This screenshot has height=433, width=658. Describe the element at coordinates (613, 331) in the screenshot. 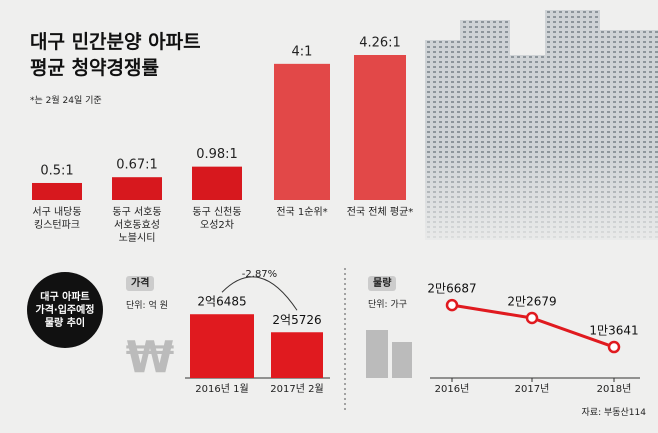

I see `value-label: 1만3641` at that location.